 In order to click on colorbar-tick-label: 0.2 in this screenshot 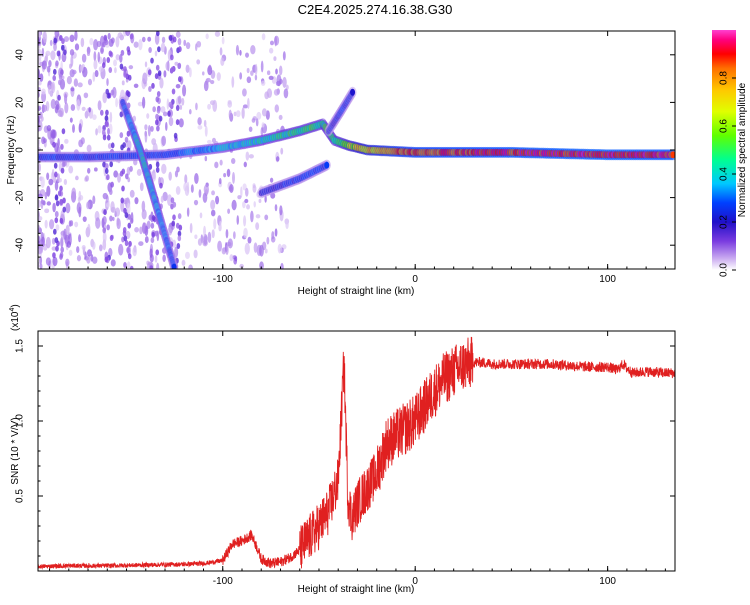, I will do `click(724, 222)`.